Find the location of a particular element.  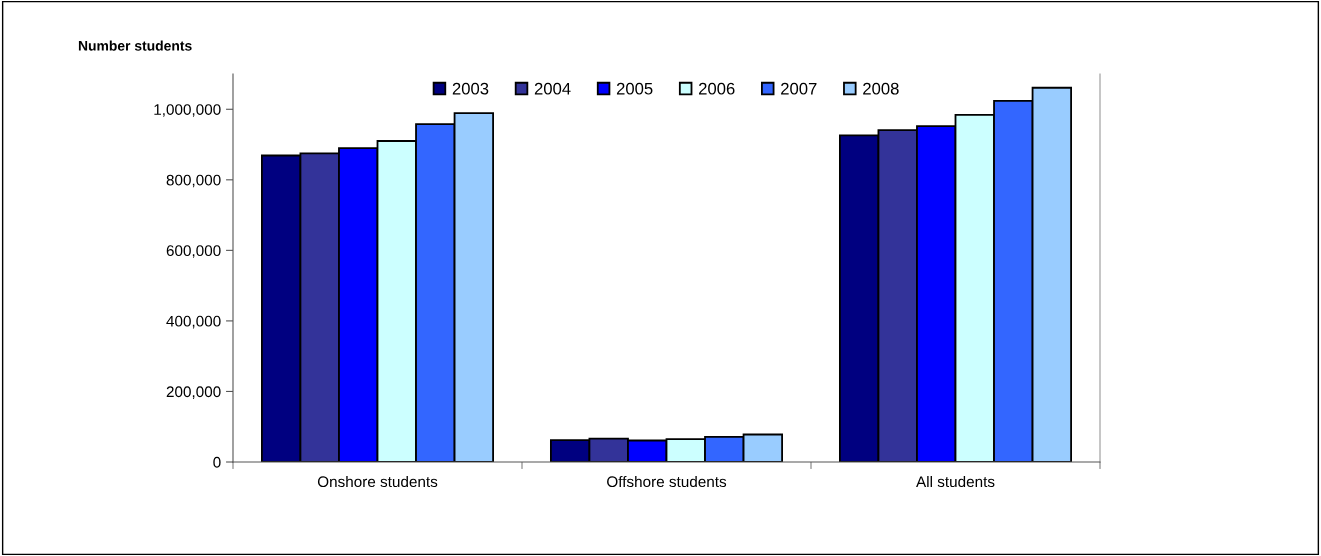

x-tick-label: Onshore students is located at coordinates (377, 481).